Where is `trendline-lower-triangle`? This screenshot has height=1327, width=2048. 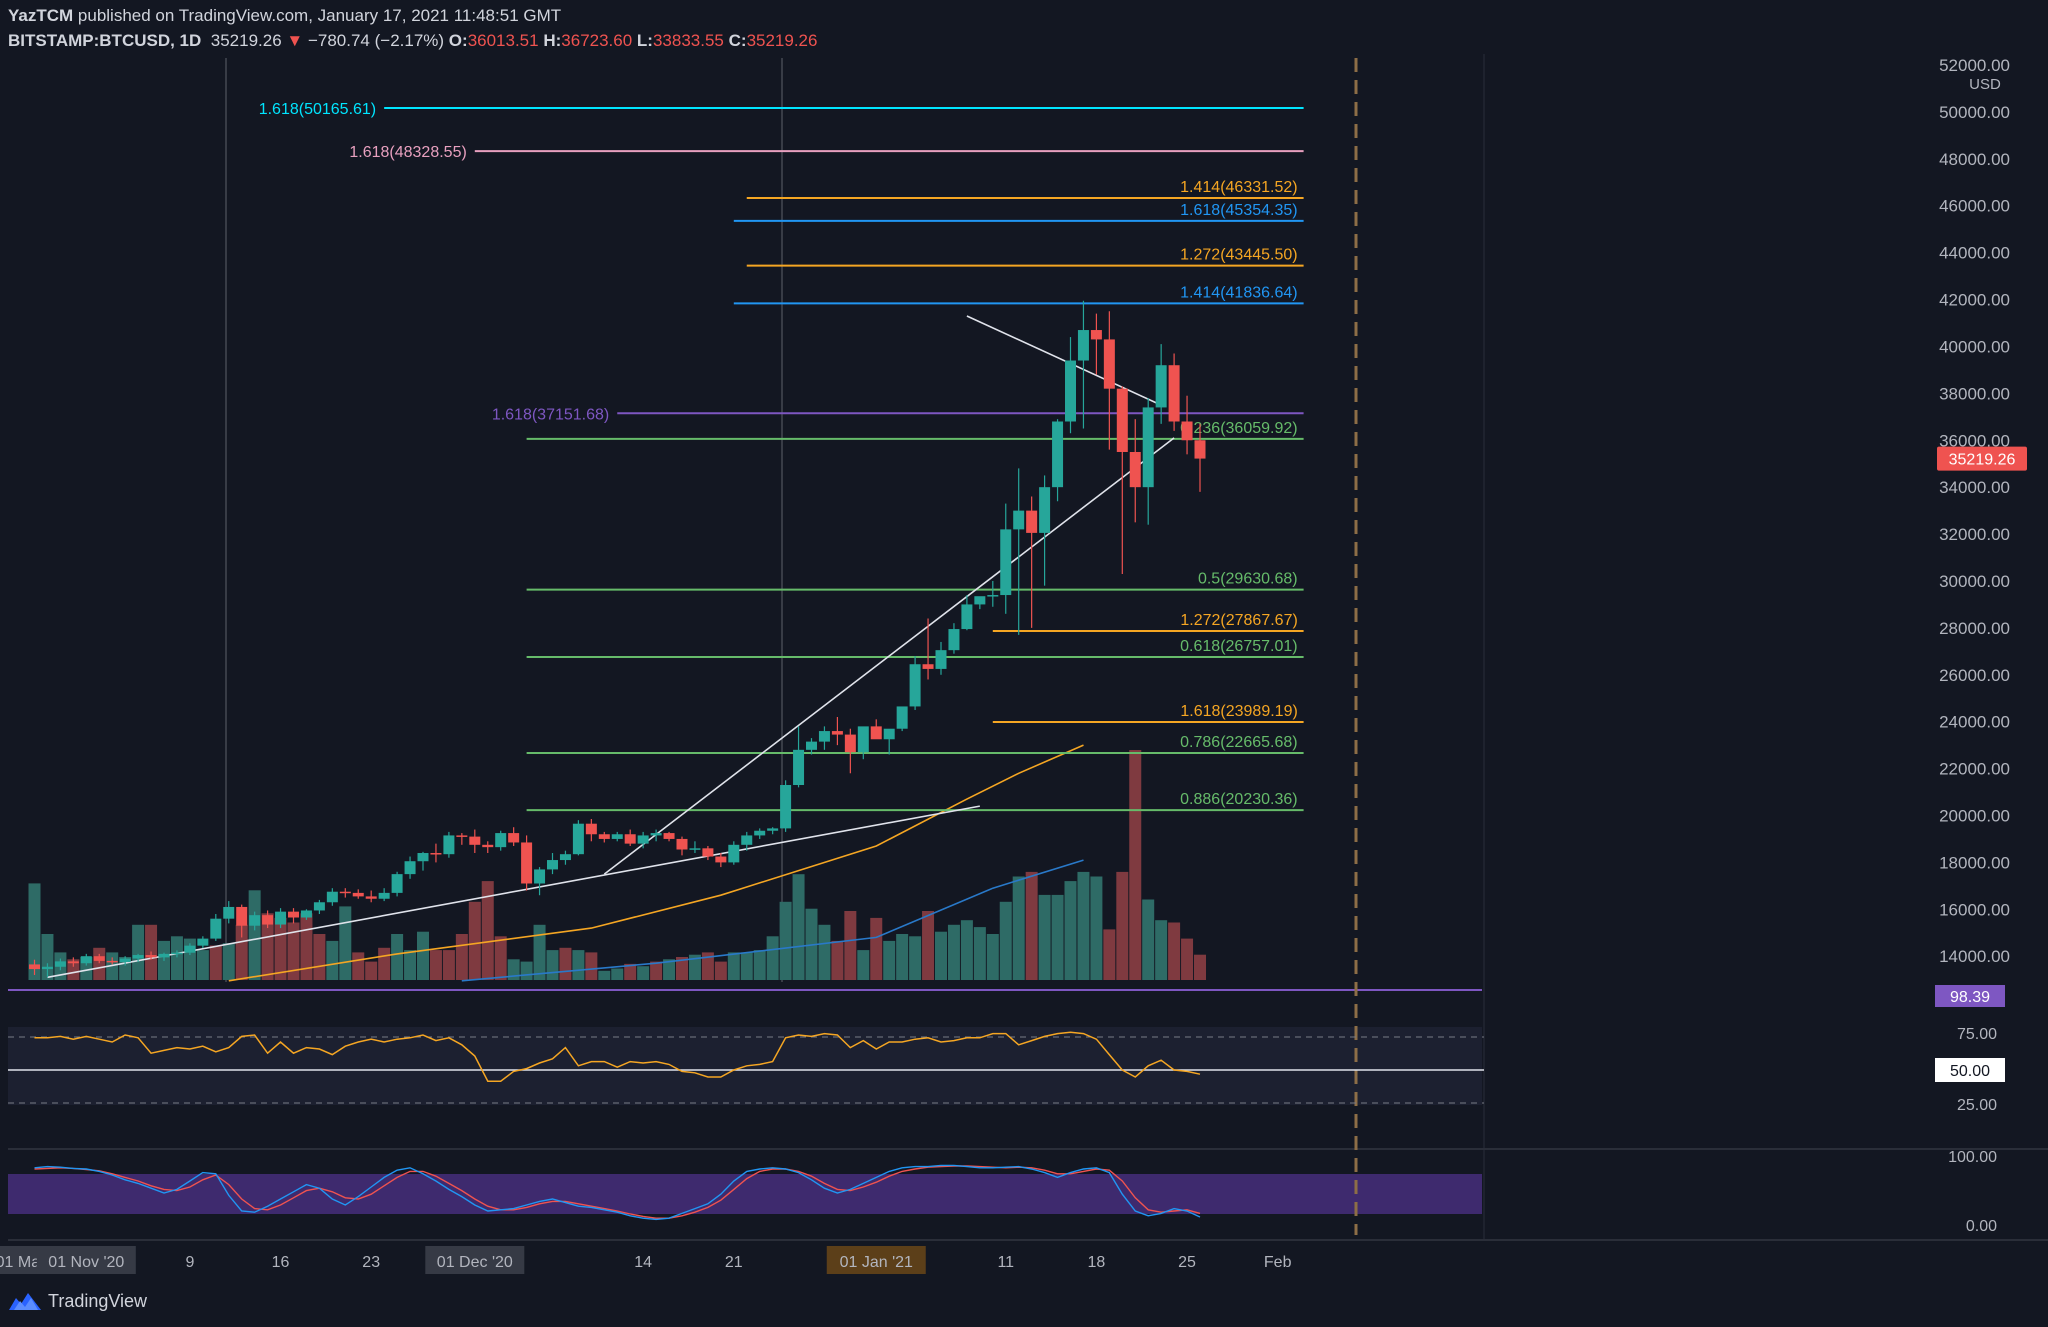 trendline-lower-triangle is located at coordinates (889, 656).